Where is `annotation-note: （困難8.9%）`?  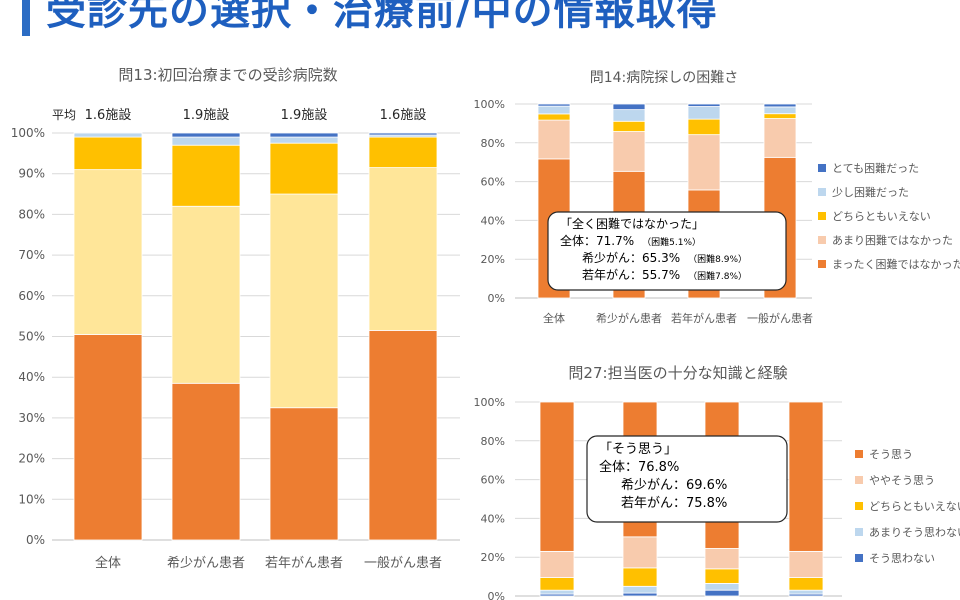 annotation-note: （困難8.9%） is located at coordinates (717, 259).